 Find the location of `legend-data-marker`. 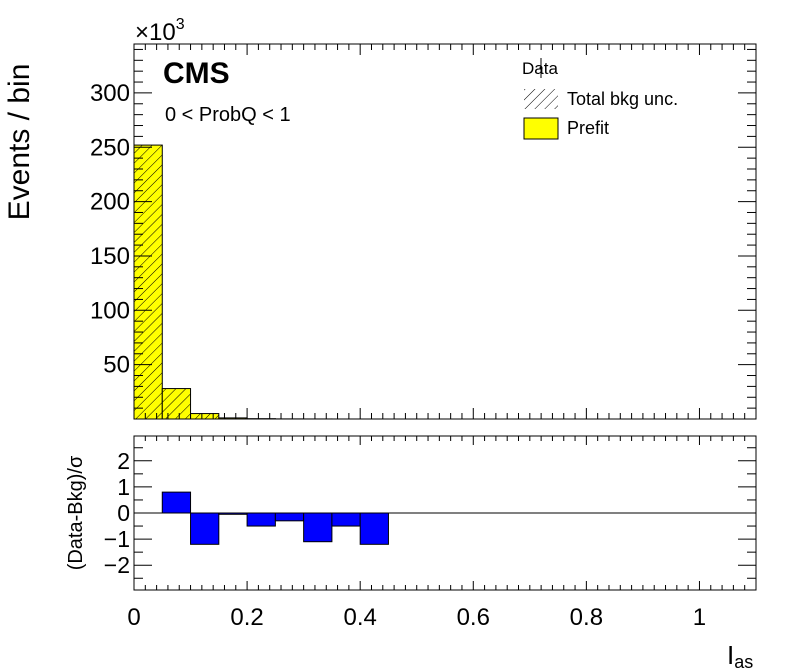

legend-data-marker is located at coordinates (541, 68).